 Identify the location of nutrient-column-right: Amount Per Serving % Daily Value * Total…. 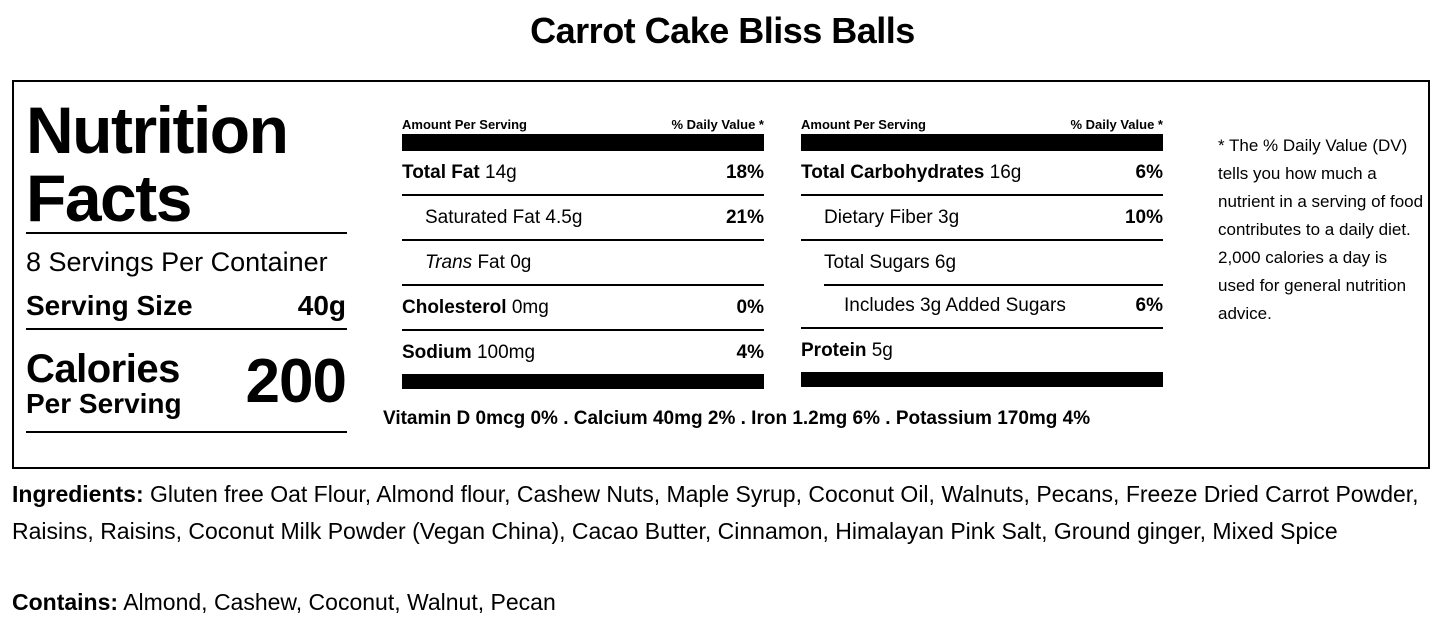
(982, 250).